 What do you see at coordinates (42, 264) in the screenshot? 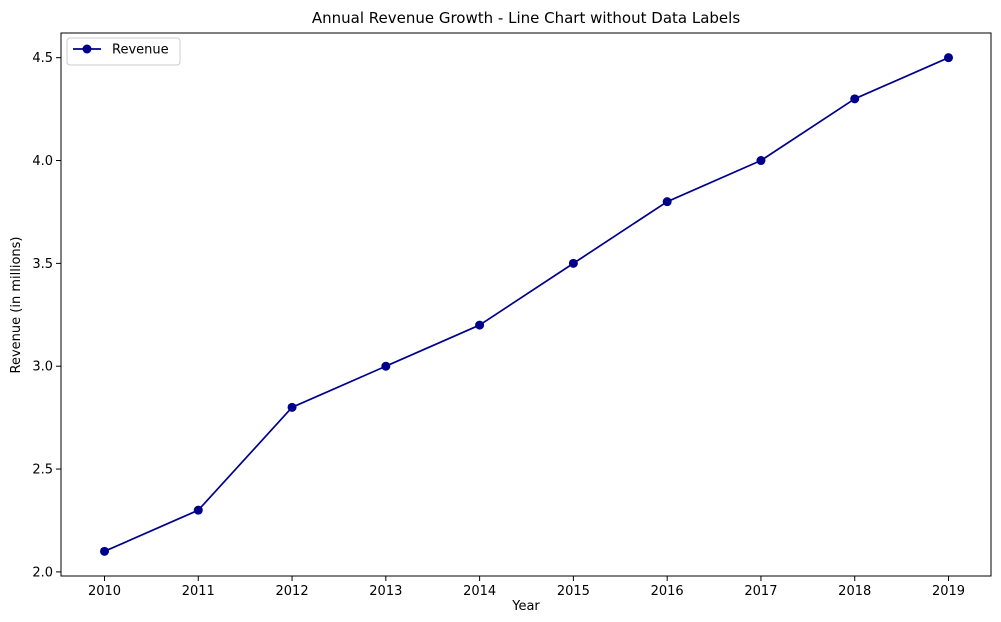
I see `y-tick-label: 3.5` at bounding box center [42, 264].